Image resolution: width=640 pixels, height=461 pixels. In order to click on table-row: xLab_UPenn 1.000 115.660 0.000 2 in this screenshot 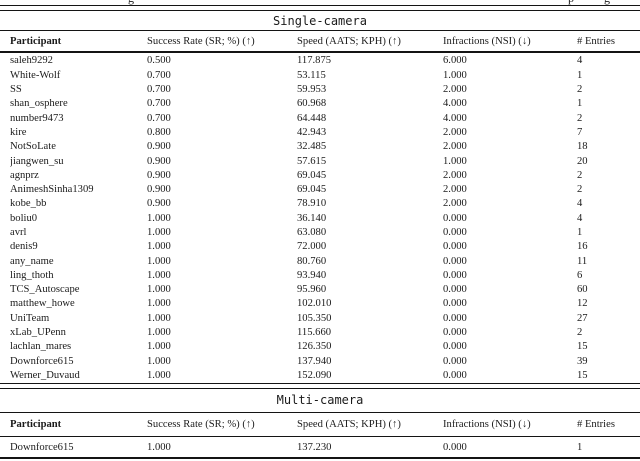, I will do `click(320, 332)`.